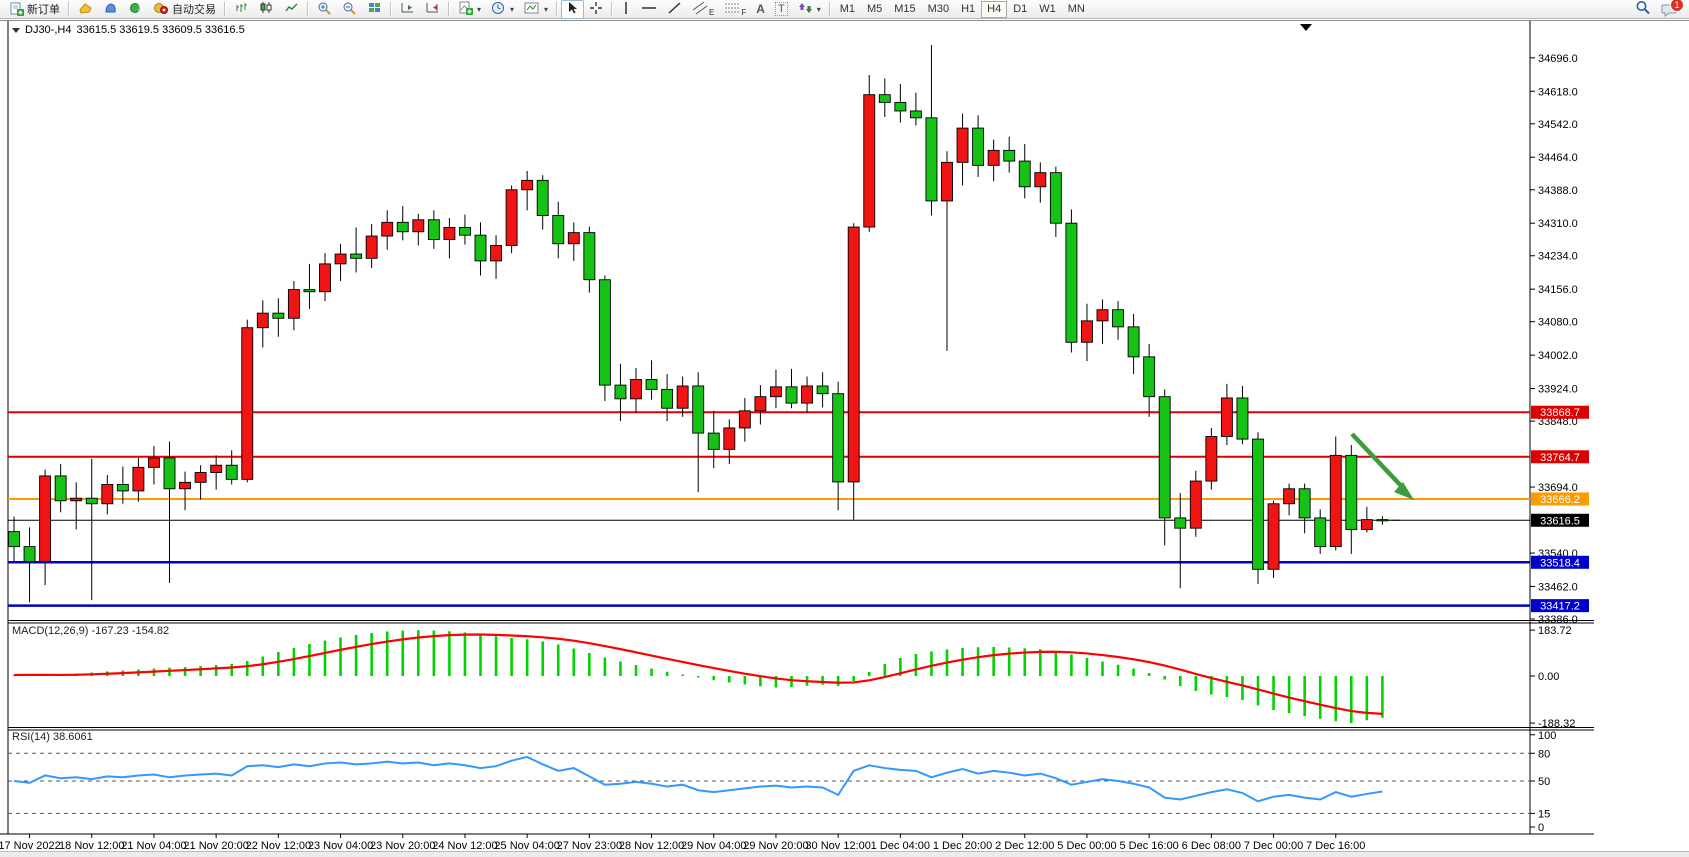 The width and height of the screenshot is (1689, 857). I want to click on navigator-icon, so click(135, 9).